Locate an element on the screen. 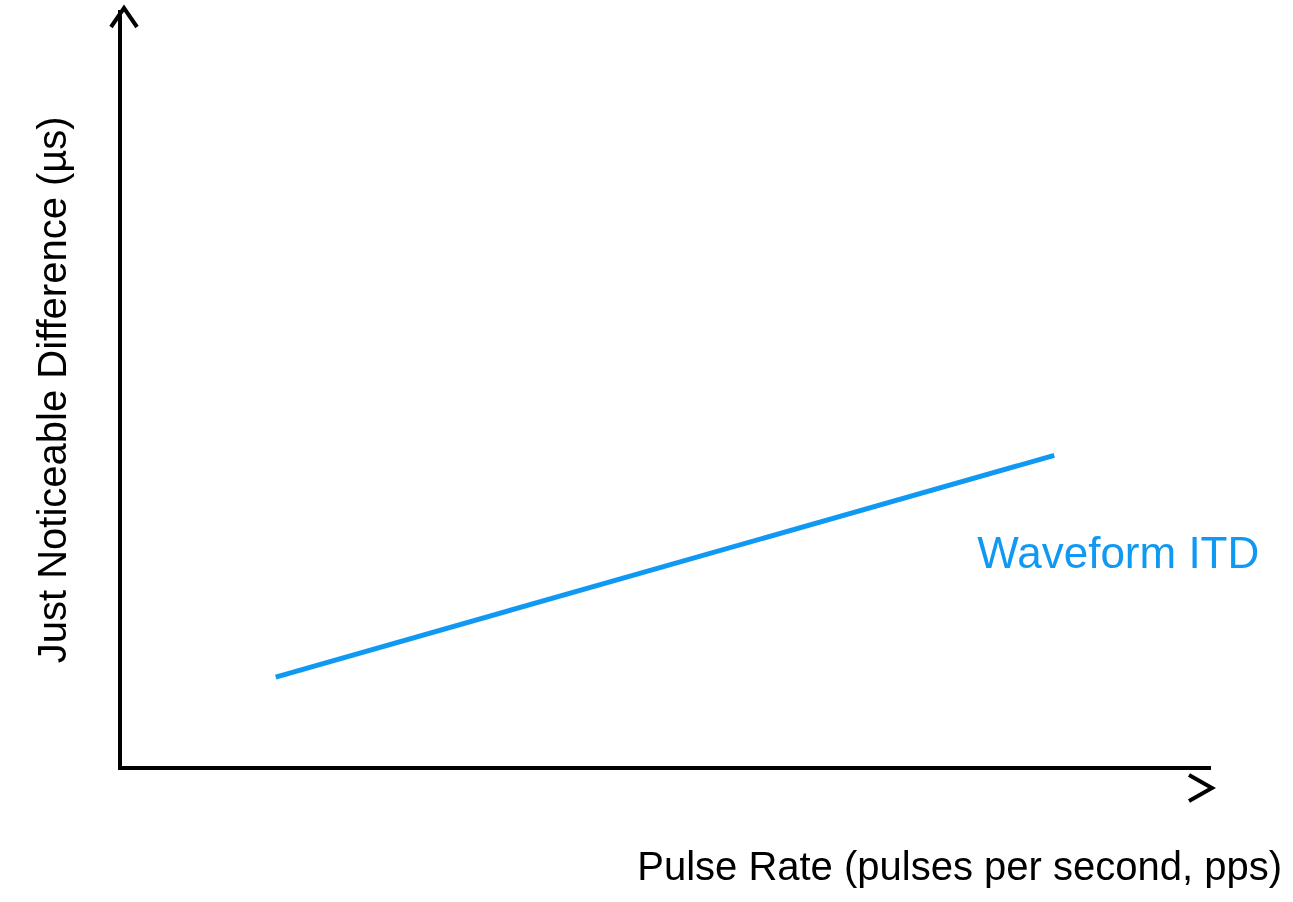  y-axis-title: Just Noticeable Difference (µs) is located at coordinates (52, 390).